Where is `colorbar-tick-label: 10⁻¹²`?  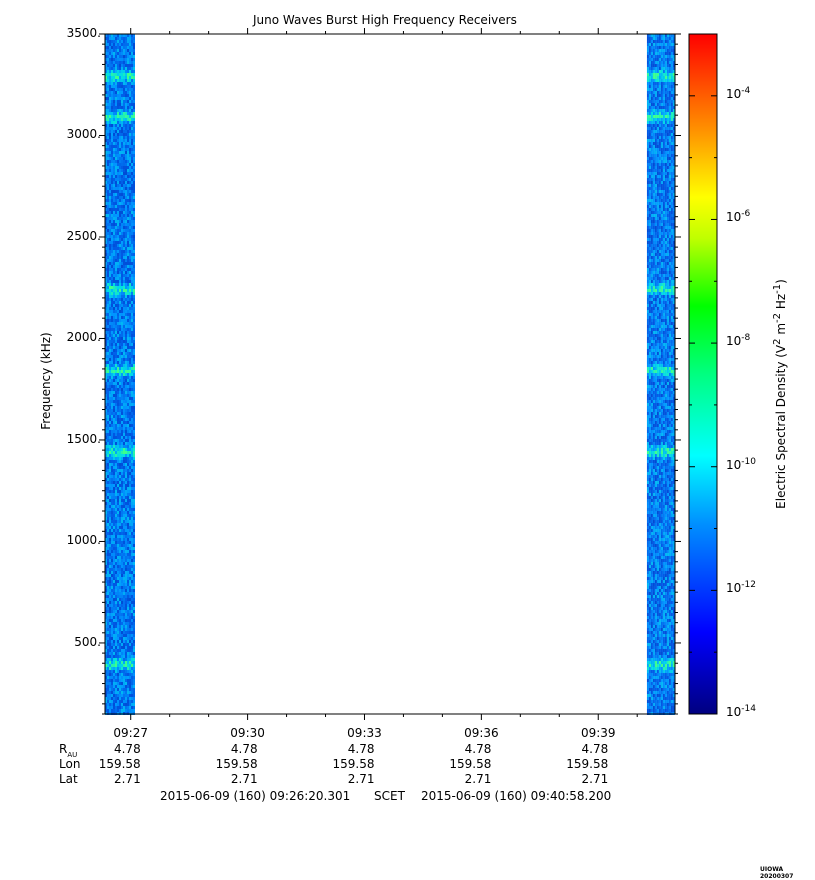
colorbar-tick-label: 10⁻¹² is located at coordinates (741, 588).